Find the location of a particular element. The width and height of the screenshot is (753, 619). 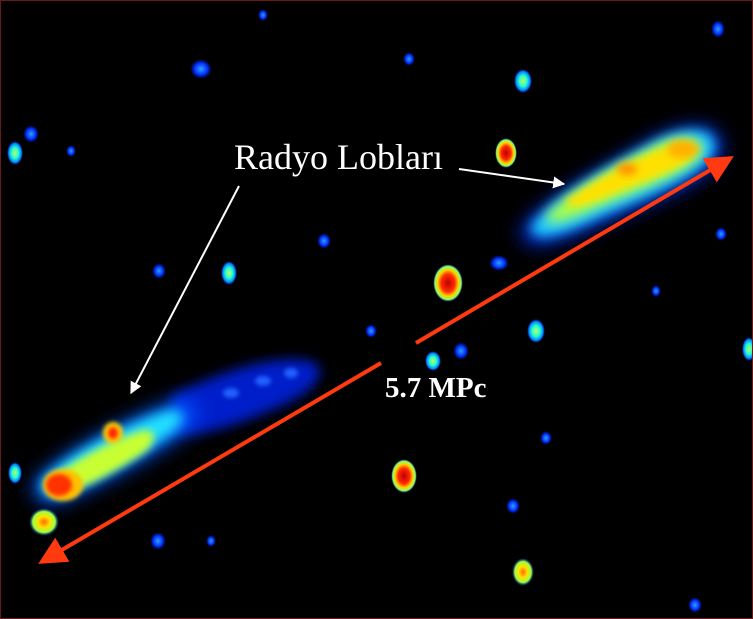

scale-arrow-upper is located at coordinates (574, 250).